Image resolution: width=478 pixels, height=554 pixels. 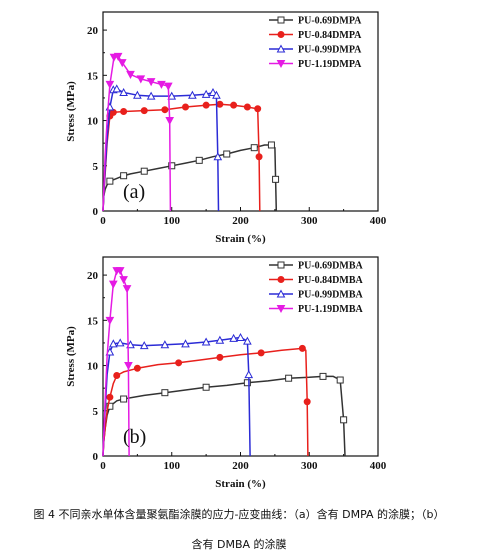 What do you see at coordinates (330, 309) in the screenshot?
I see `chart-b-legend-label: PU-1.19DMBA` at bounding box center [330, 309].